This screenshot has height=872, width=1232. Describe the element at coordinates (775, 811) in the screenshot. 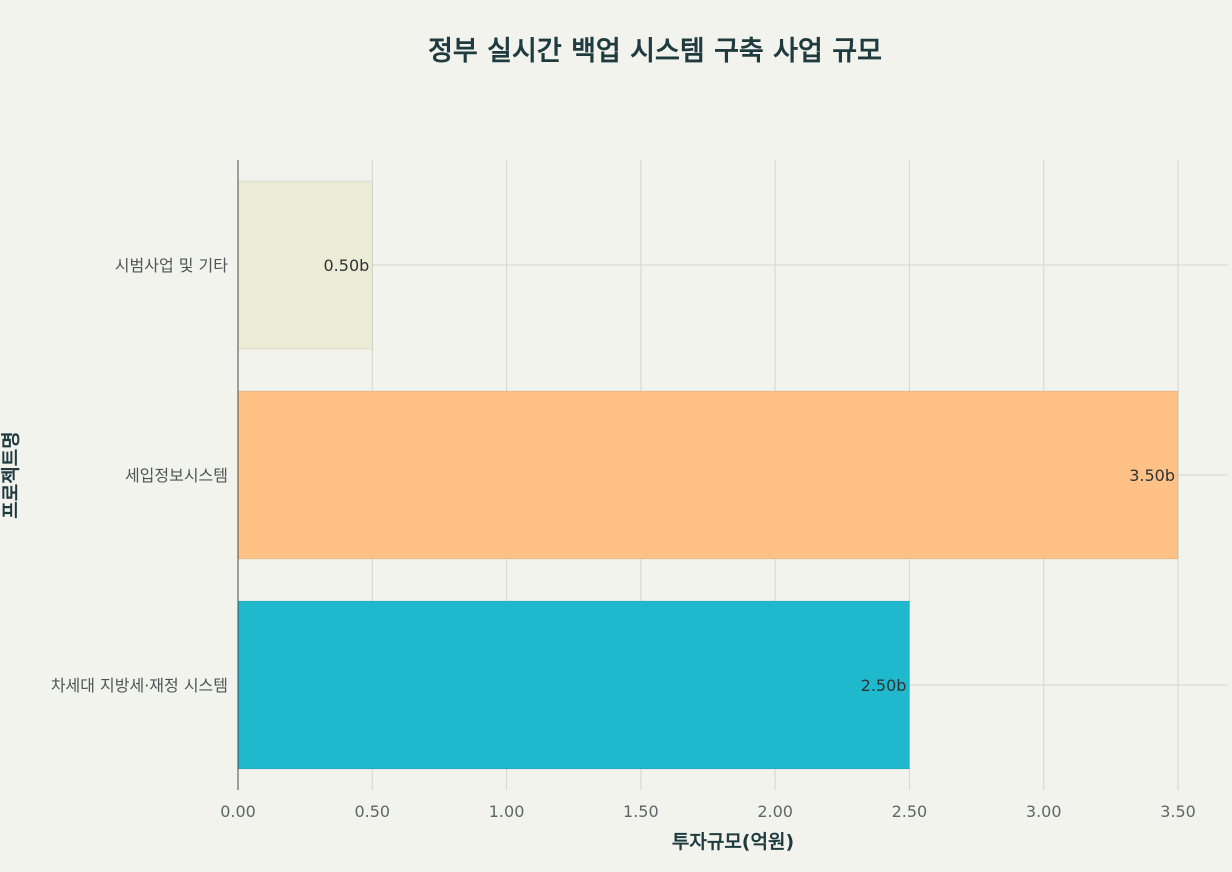

I see `x-tick-label: 2.00` at that location.